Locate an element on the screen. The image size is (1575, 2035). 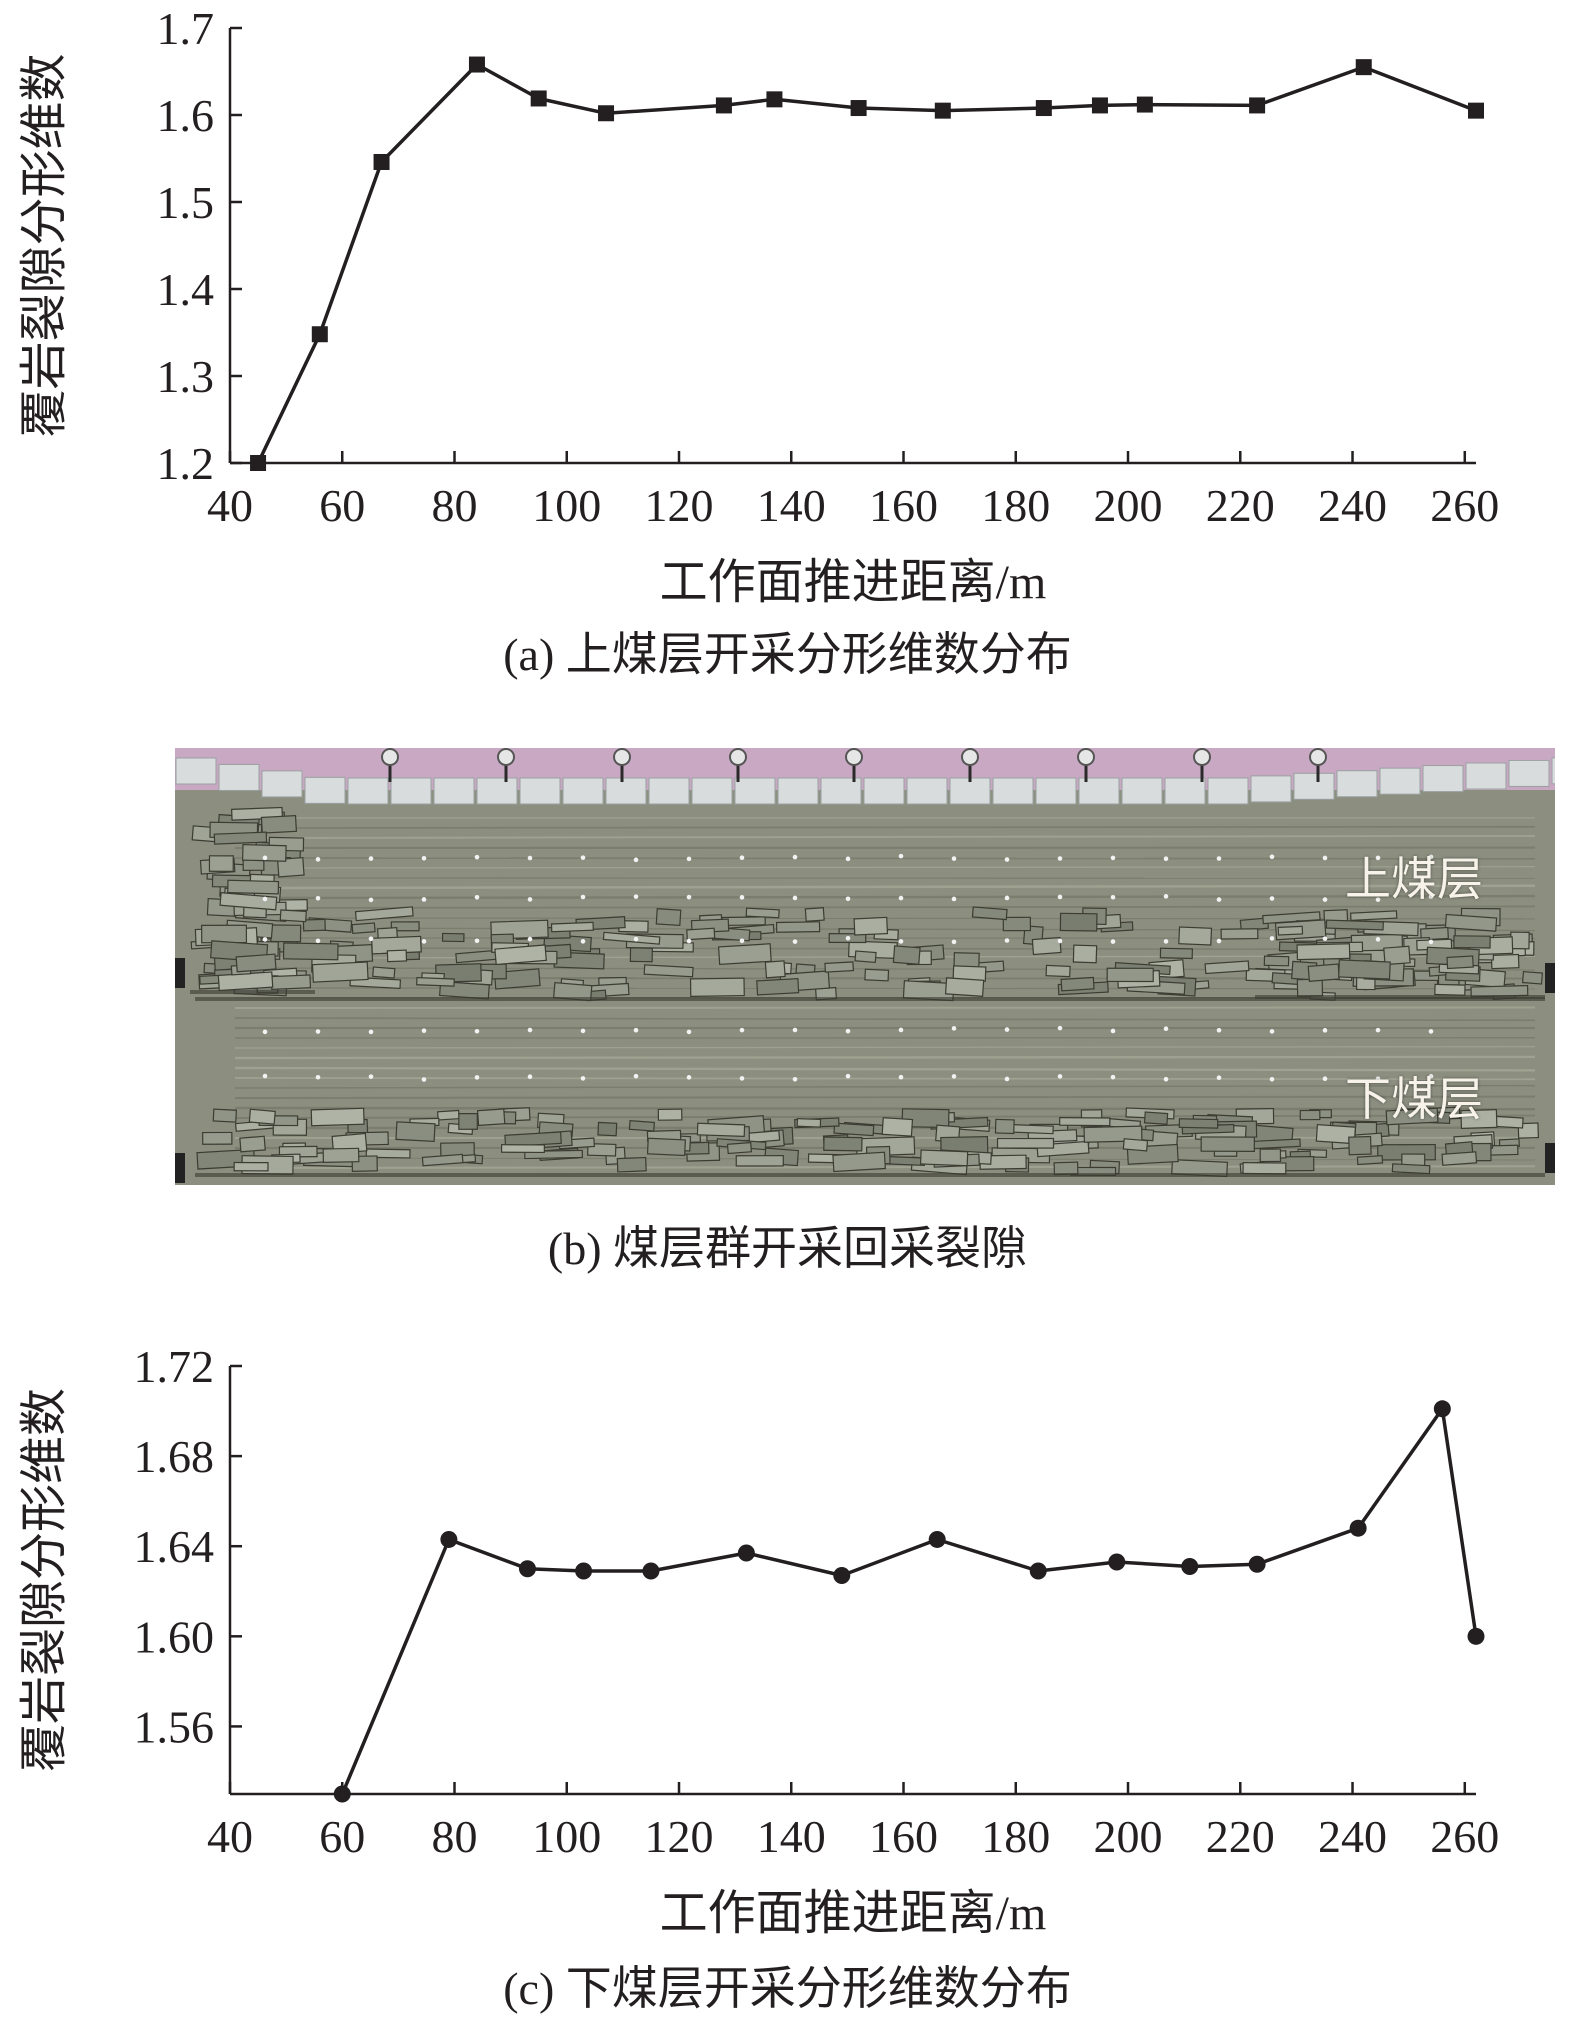
y-tick-label: 1.68 is located at coordinates (174, 1456).